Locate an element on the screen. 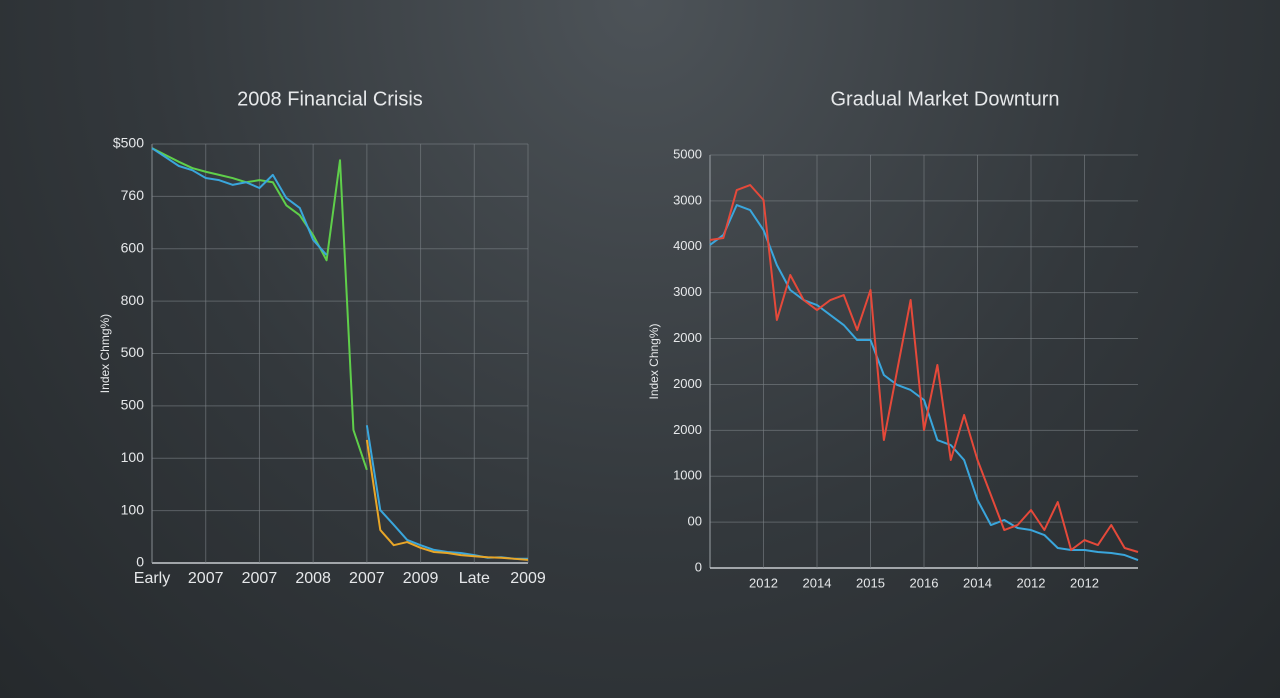  x-tick-label: 2015 is located at coordinates (870, 582).